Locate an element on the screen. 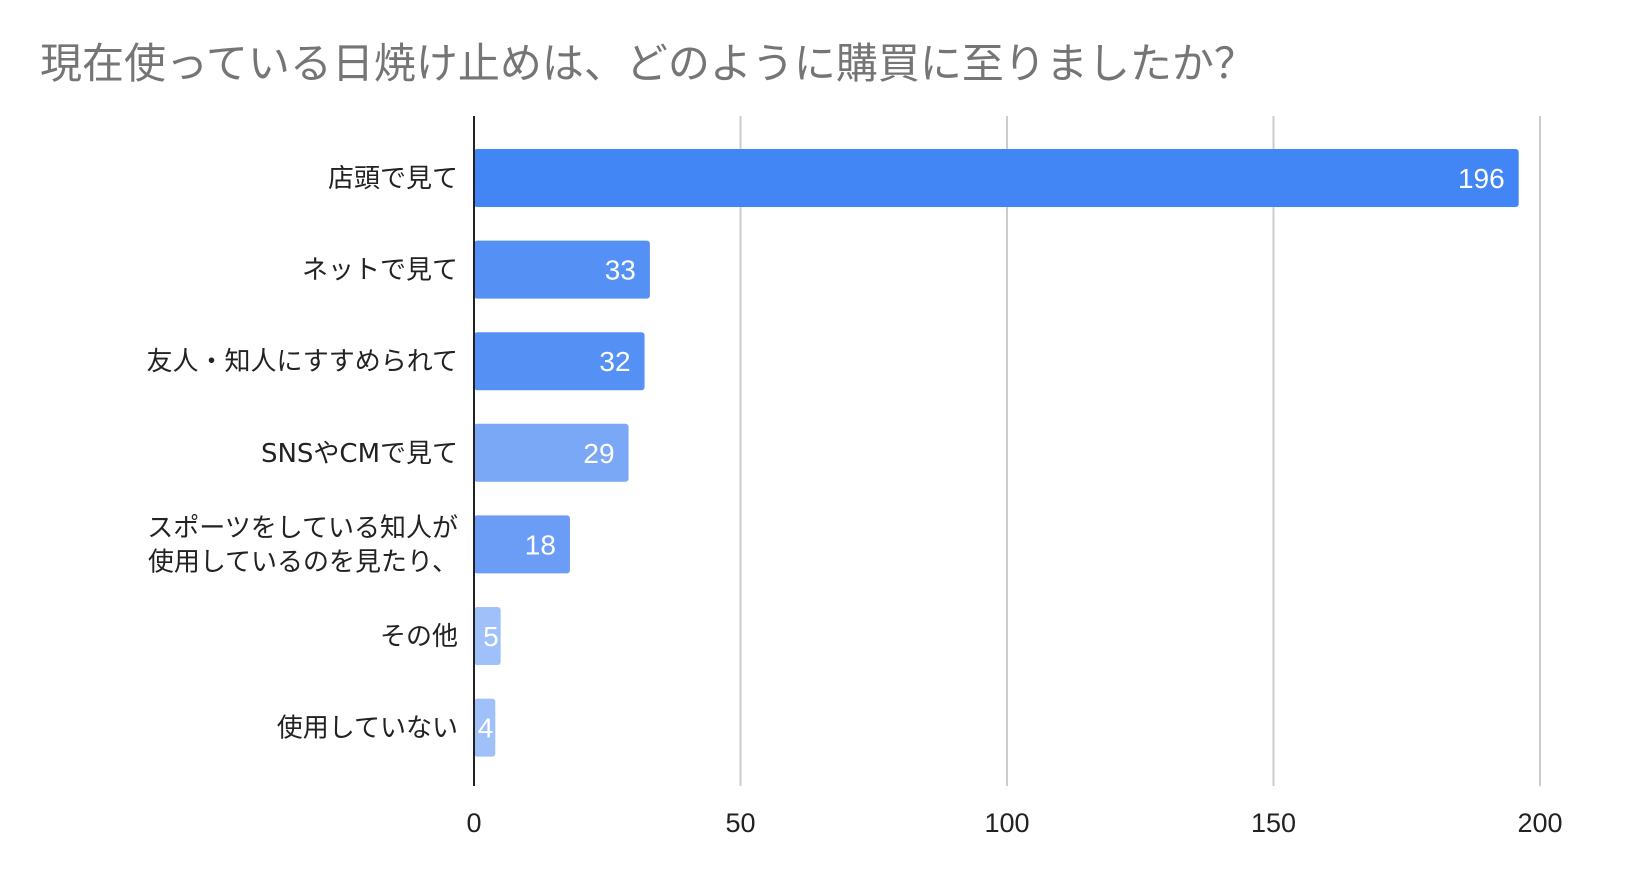 The height and width of the screenshot is (886, 1636). bar-value-label: 196 is located at coordinates (1481, 178).